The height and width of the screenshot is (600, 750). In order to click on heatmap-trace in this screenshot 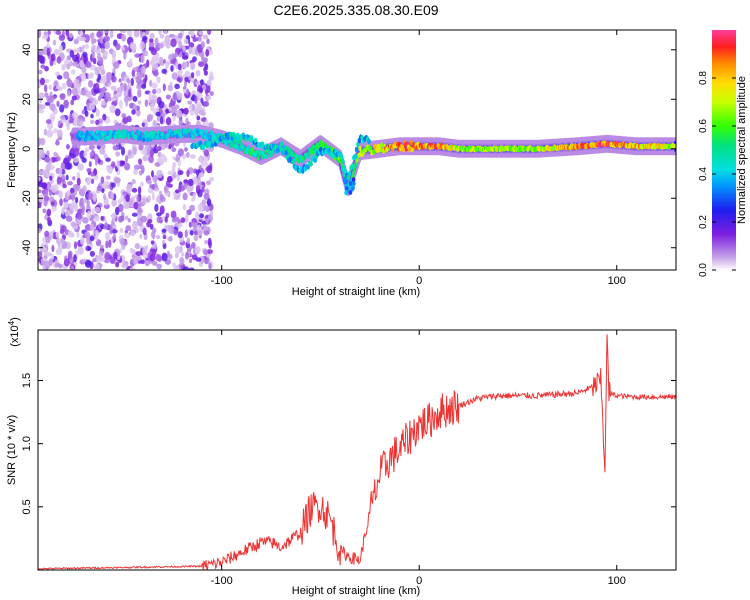, I will do `click(373, 160)`.